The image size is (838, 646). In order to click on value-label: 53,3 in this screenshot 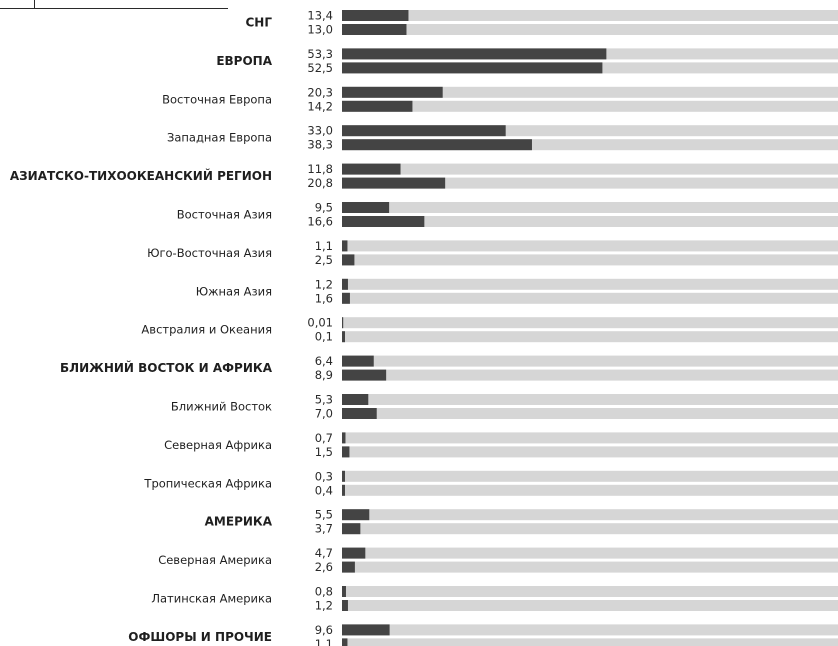, I will do `click(320, 54)`.